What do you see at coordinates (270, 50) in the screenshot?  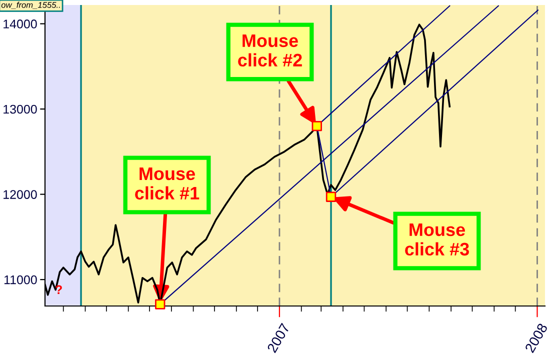 I see `annotation: Mouse click #2` at bounding box center [270, 50].